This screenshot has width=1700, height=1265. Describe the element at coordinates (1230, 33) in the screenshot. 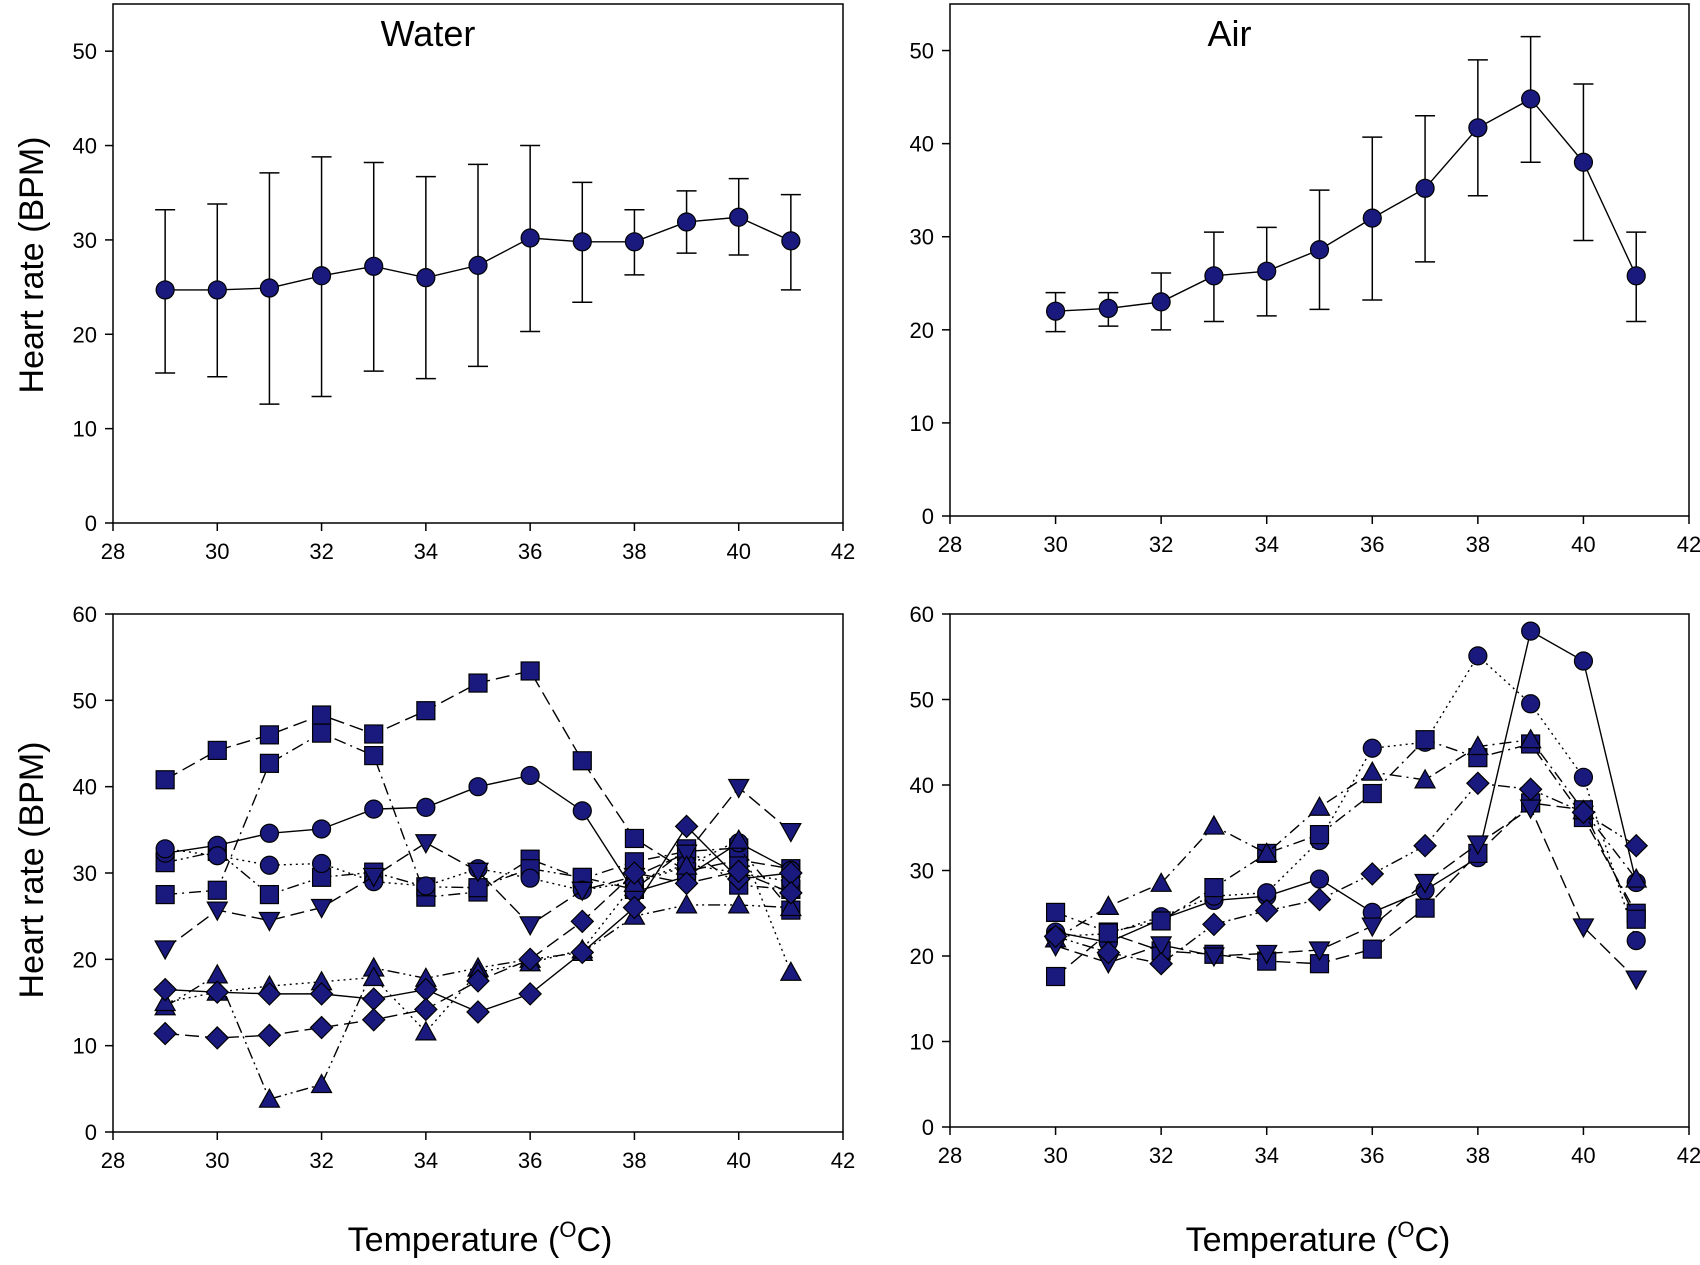

I see `panel-title: Air` at that location.